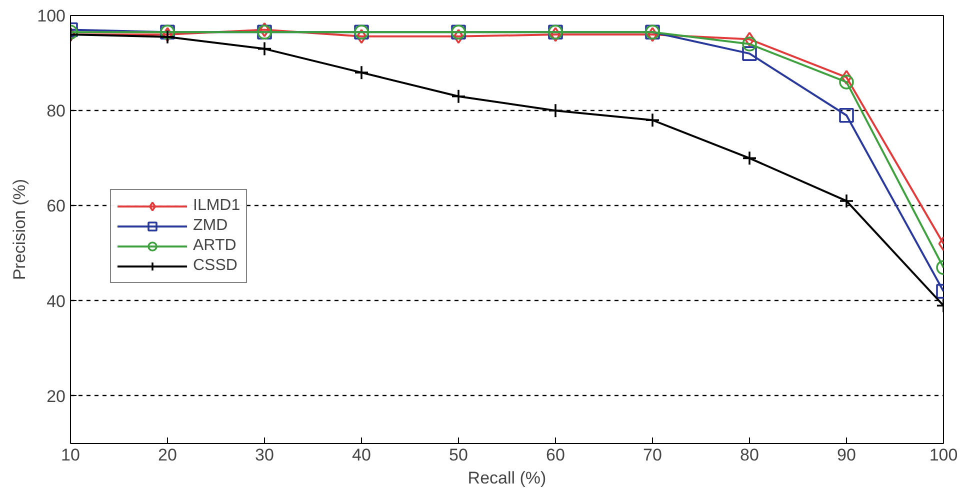 The image size is (973, 498). I want to click on x-tick-label: 20, so click(167, 455).